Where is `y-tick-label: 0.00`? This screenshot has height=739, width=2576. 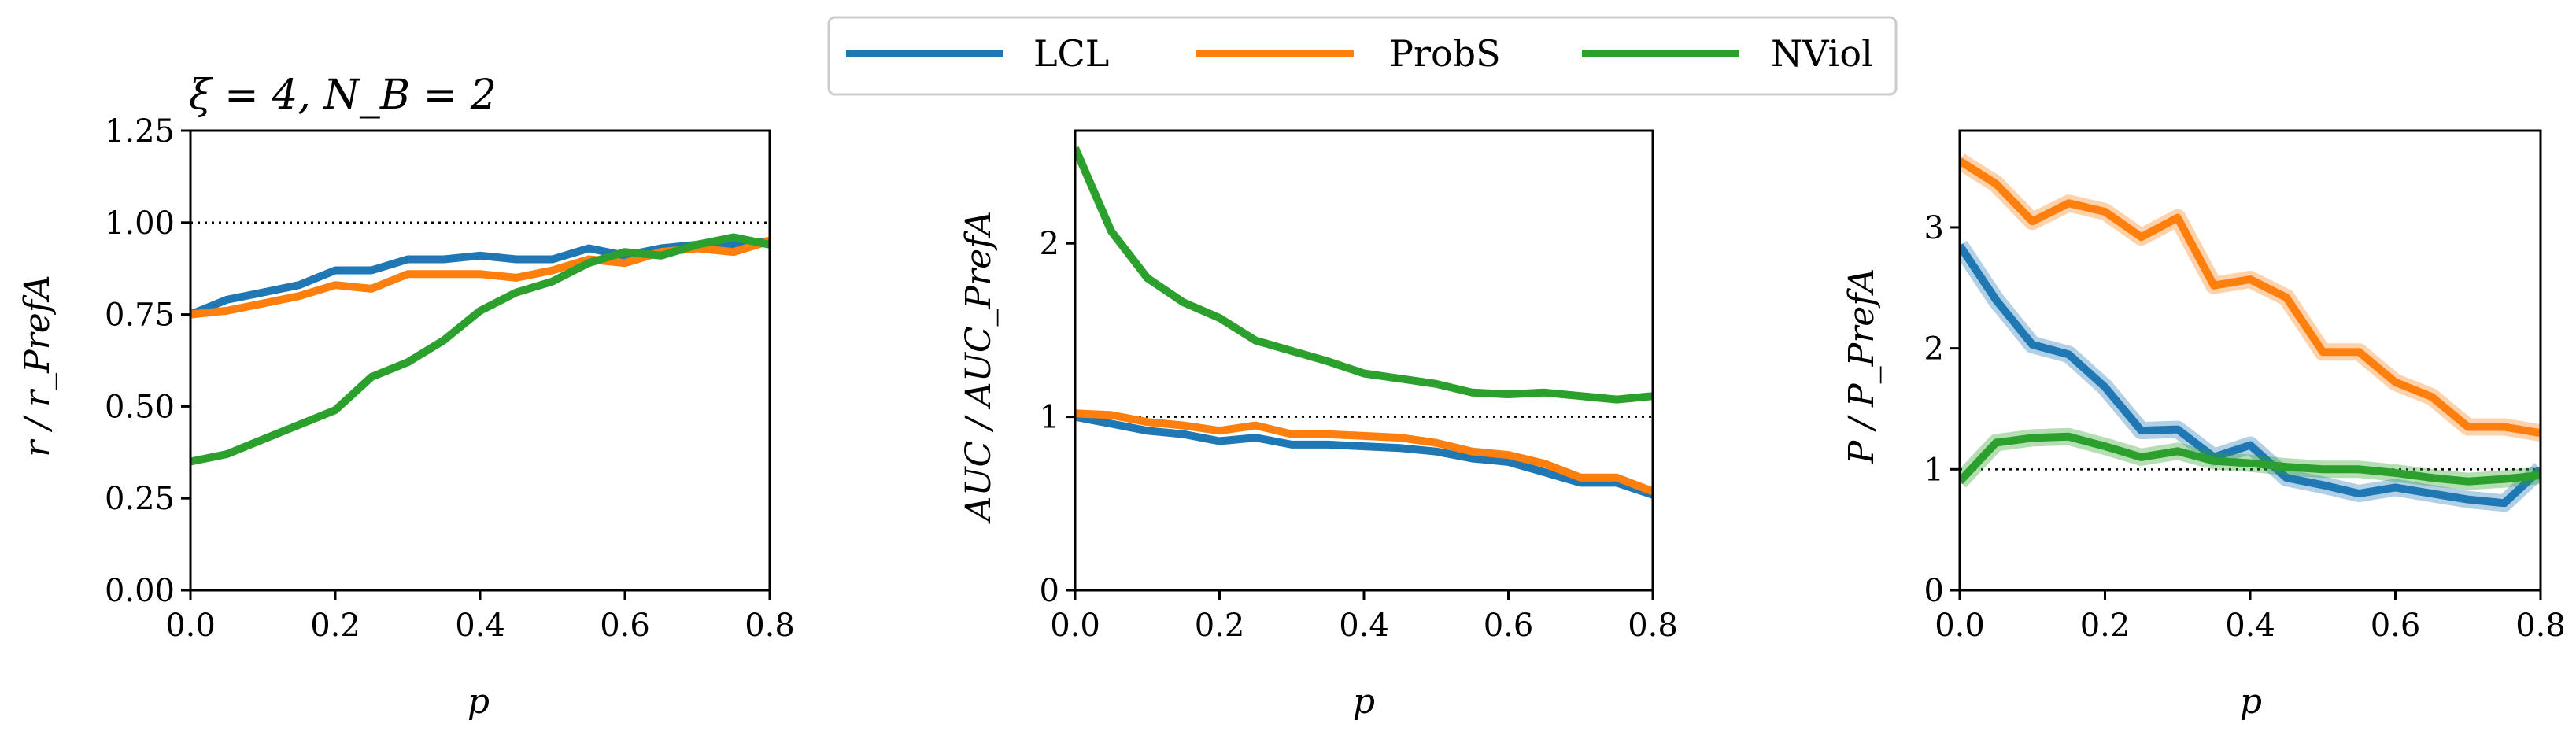 y-tick-label: 0.00 is located at coordinates (140, 591).